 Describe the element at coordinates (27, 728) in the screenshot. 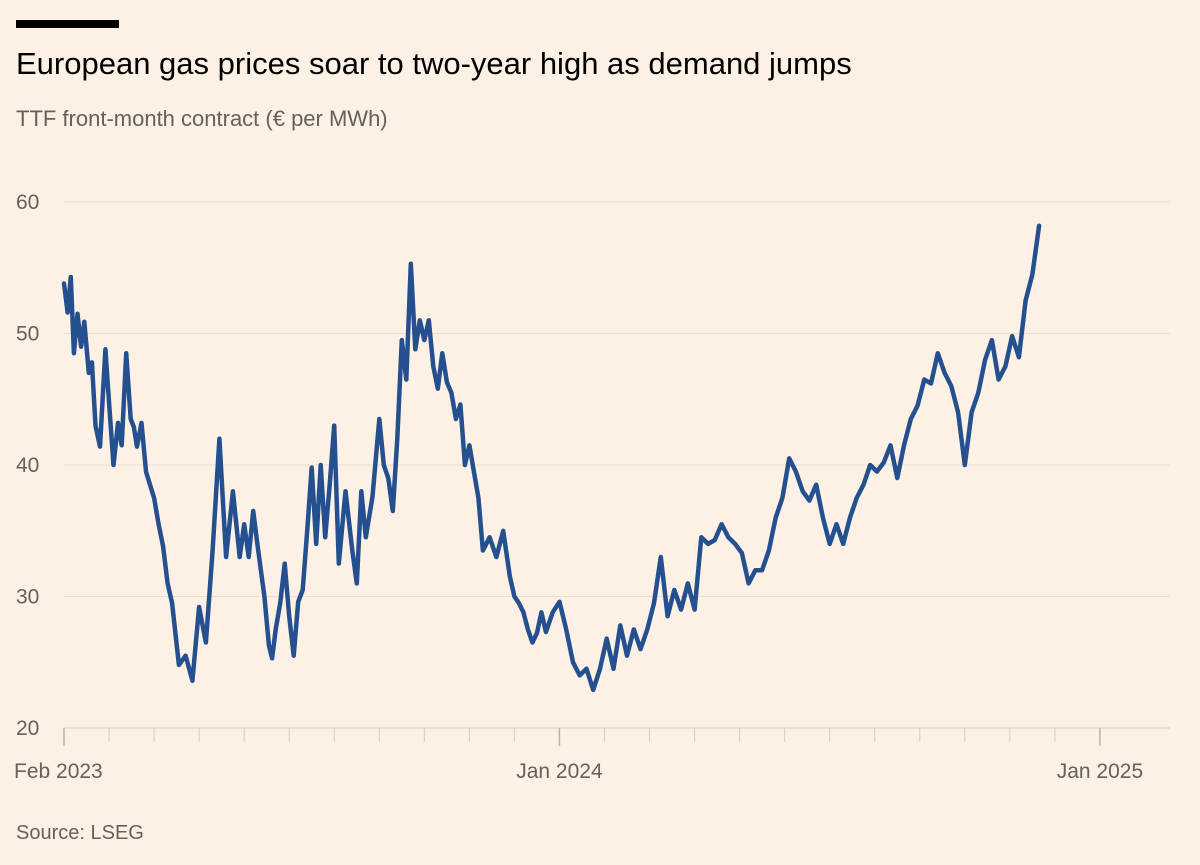

I see `y-tick-label: 20` at that location.